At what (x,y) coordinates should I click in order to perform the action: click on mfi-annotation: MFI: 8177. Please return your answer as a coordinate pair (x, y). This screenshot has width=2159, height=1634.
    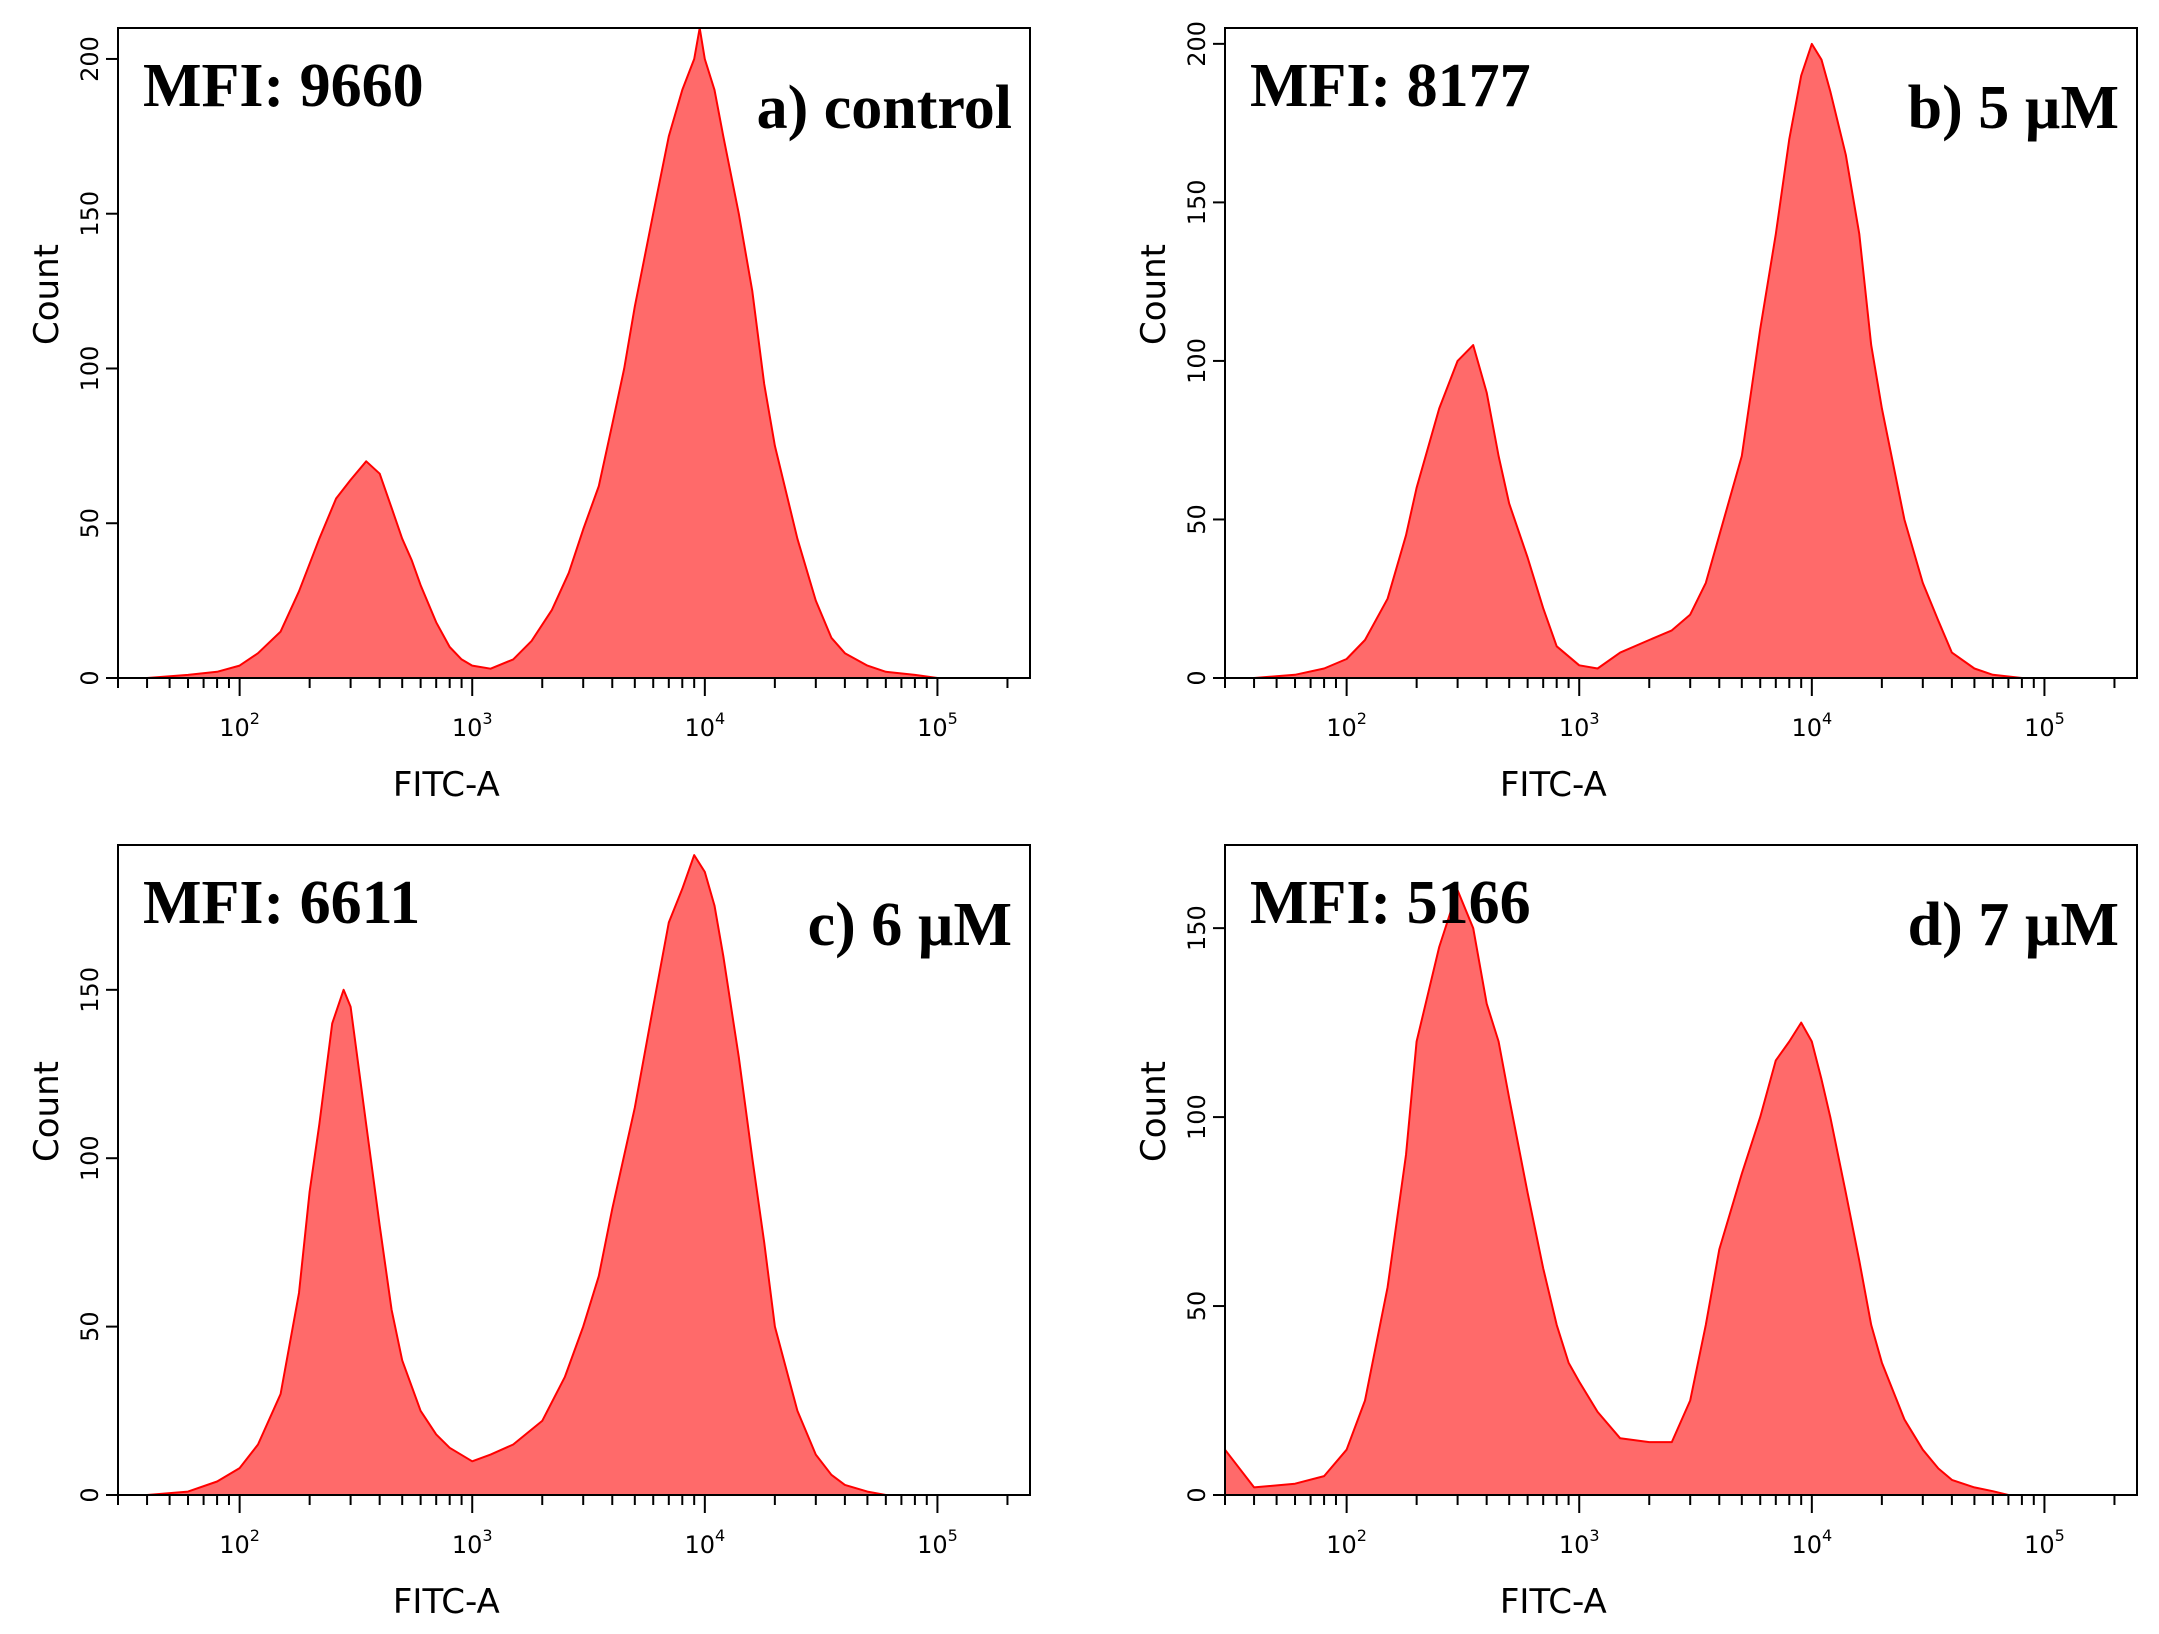
    Looking at the image, I should click on (1390, 86).